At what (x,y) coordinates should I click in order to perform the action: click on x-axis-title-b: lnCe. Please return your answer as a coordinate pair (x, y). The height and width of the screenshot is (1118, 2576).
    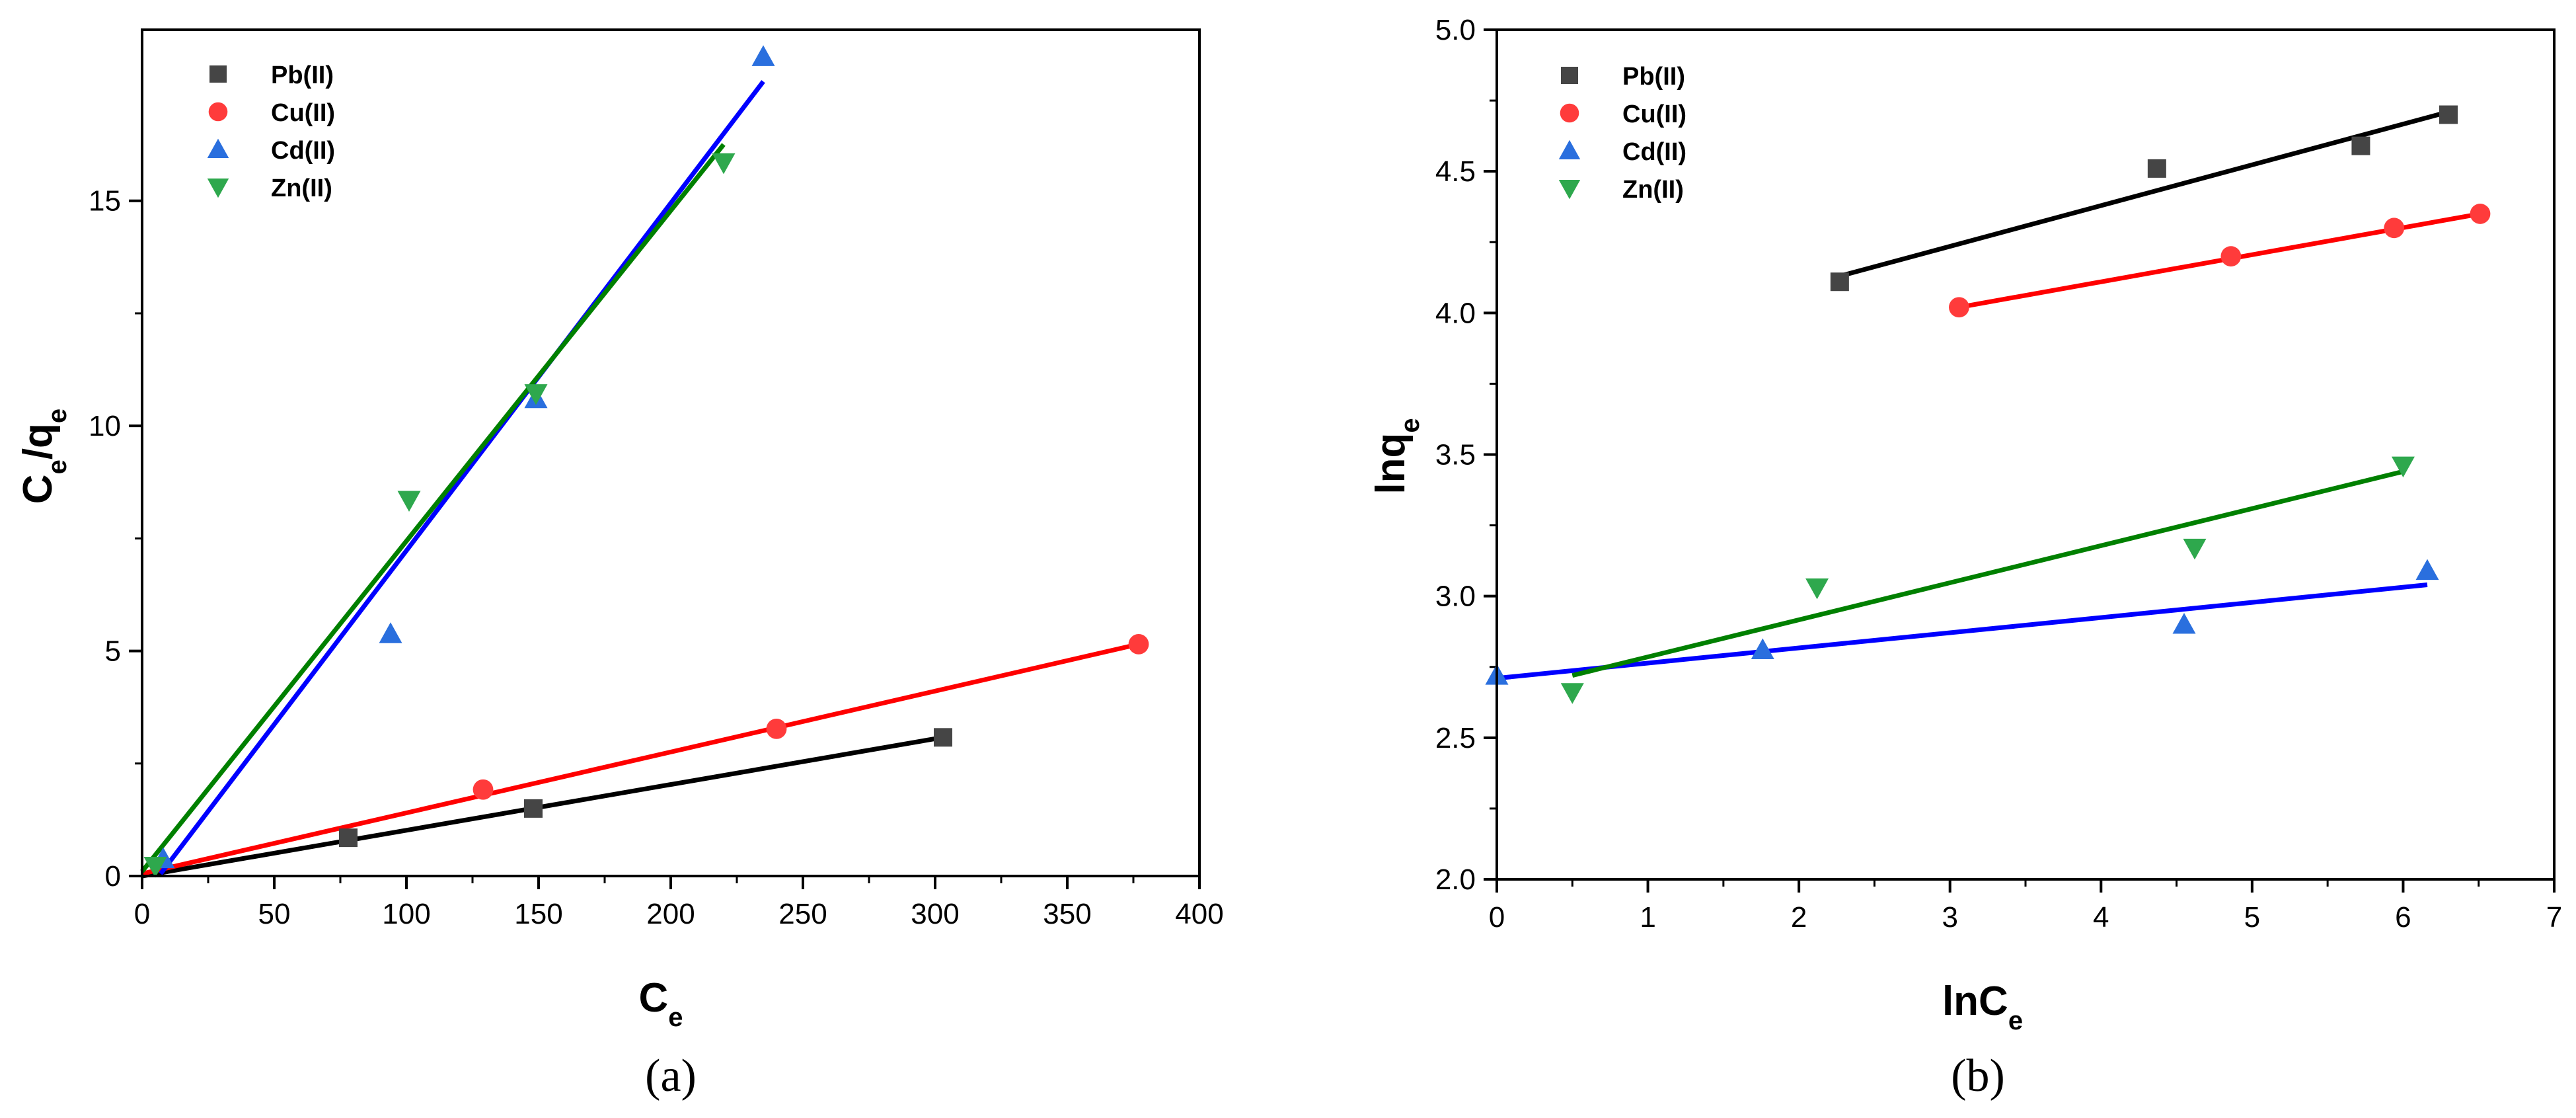
    Looking at the image, I should click on (1983, 1006).